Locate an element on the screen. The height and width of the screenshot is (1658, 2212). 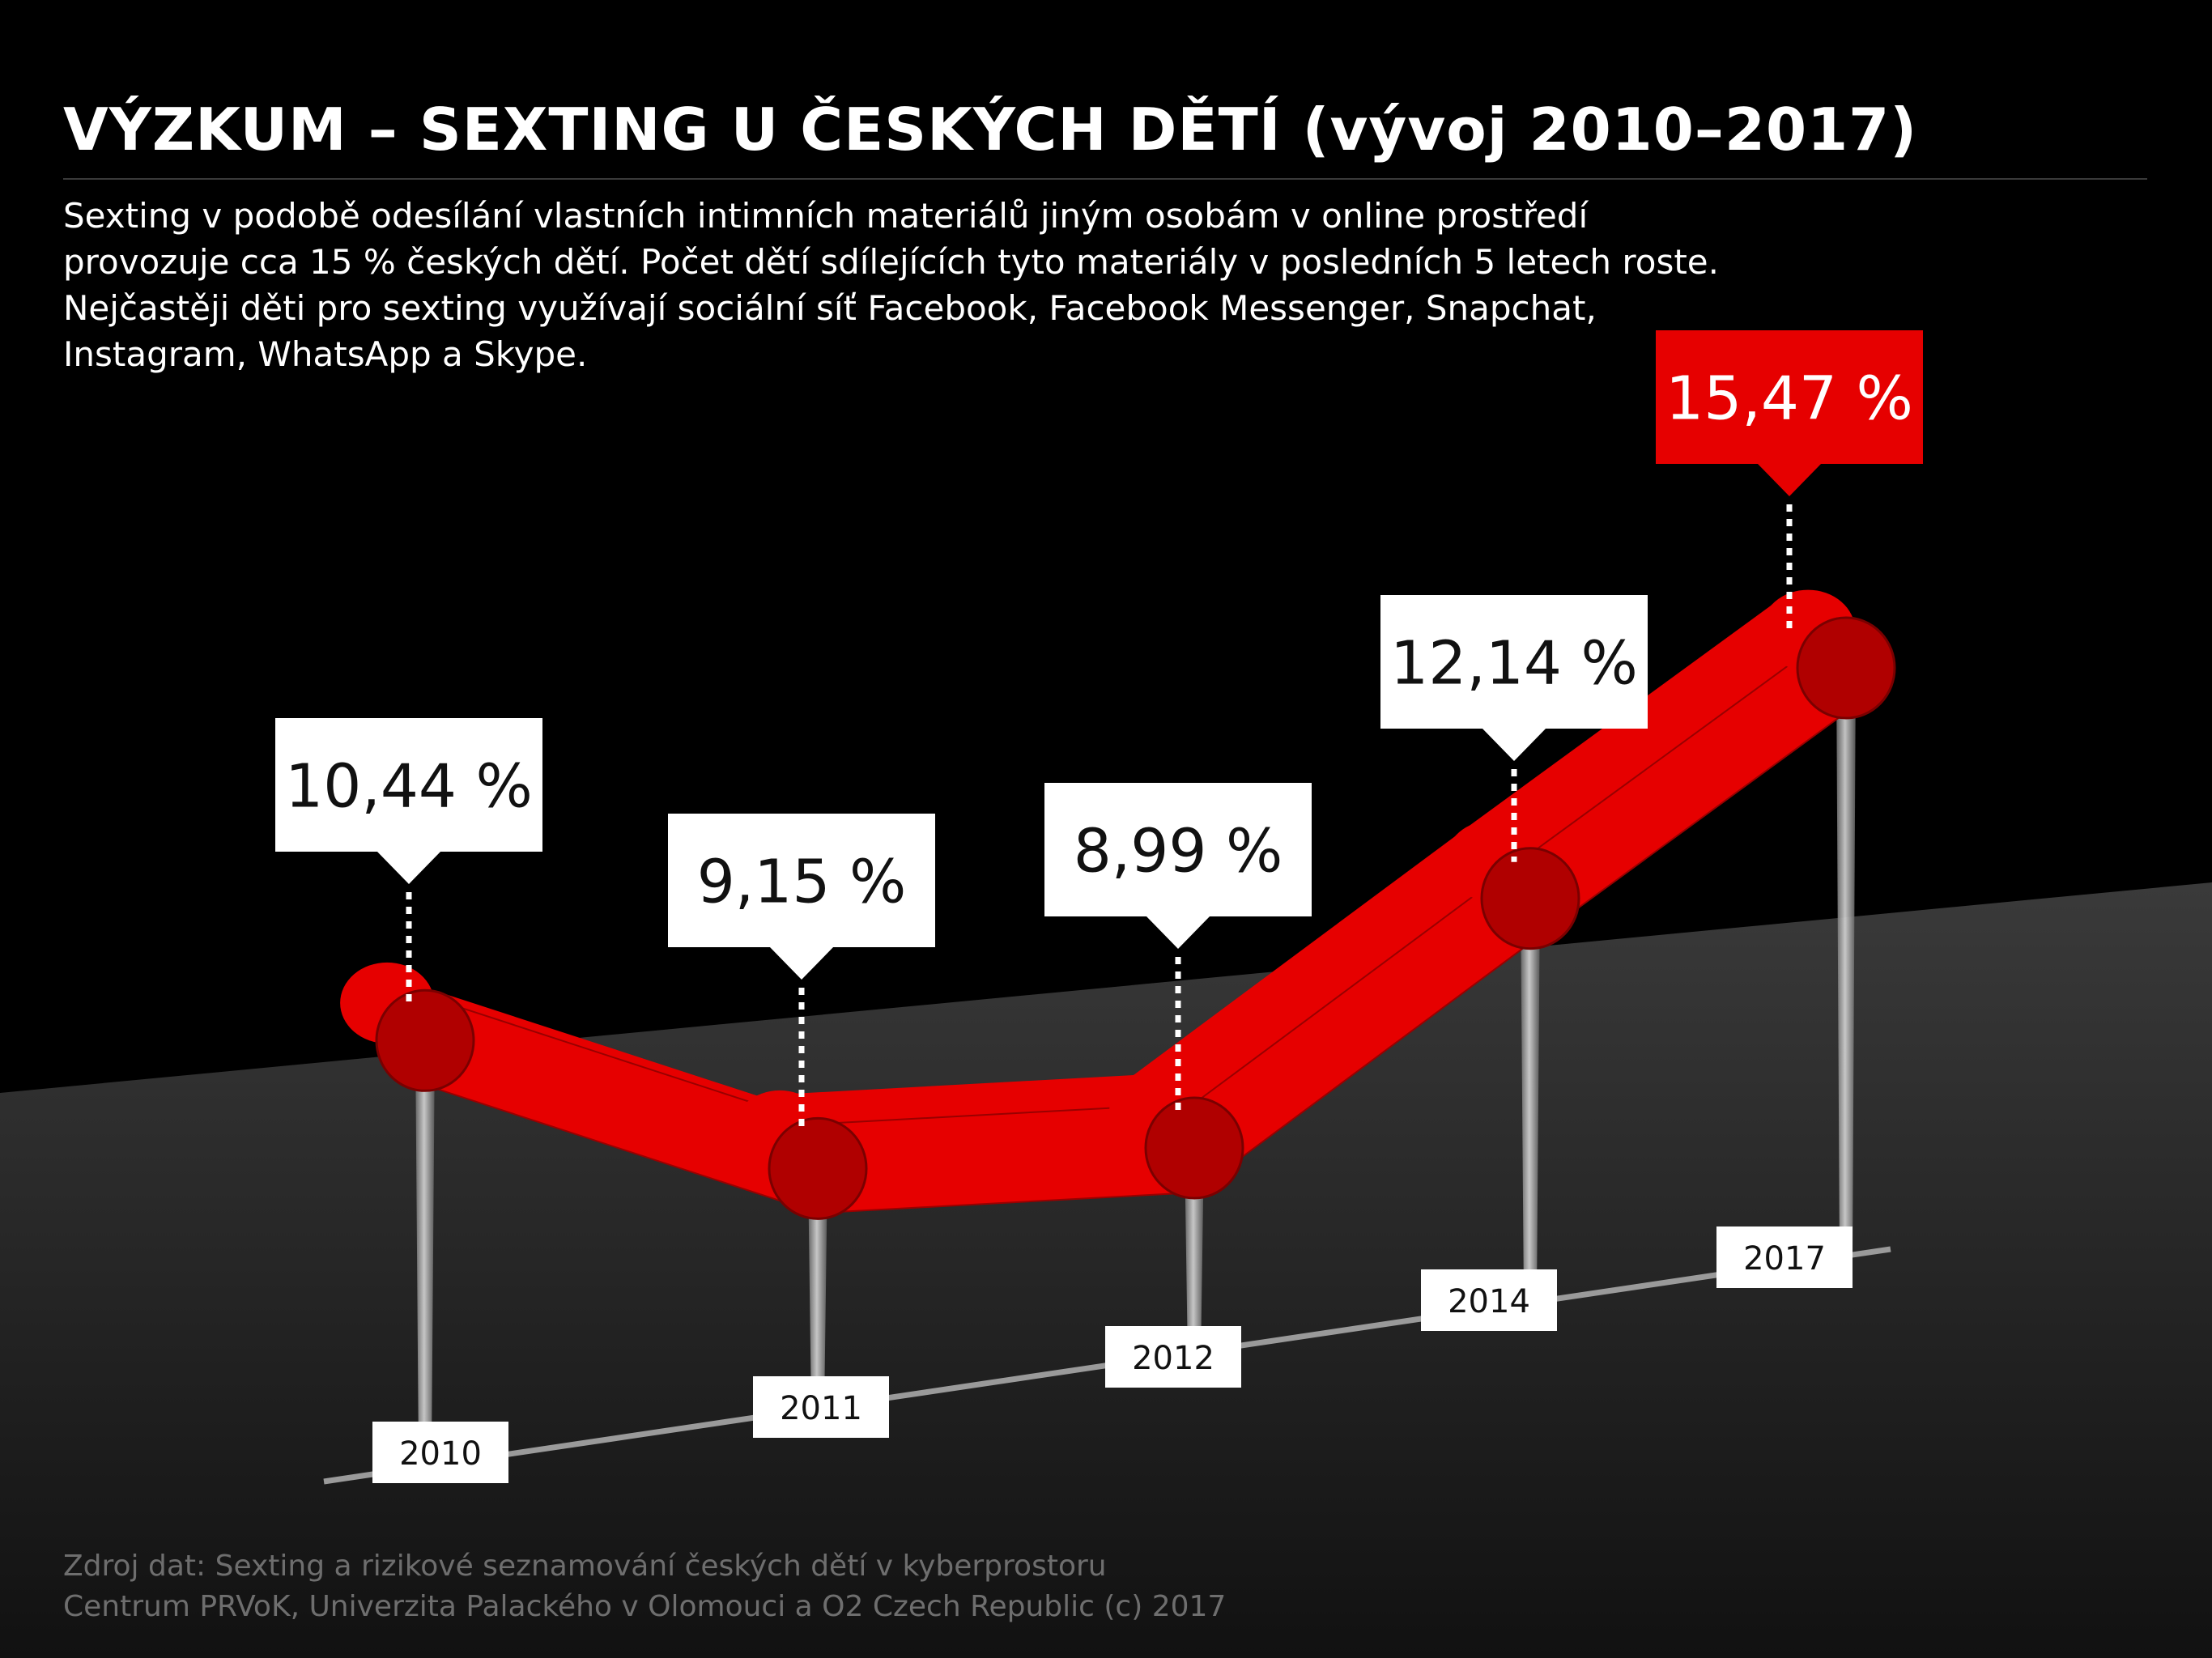
year-label: 2014 is located at coordinates (1489, 1301).